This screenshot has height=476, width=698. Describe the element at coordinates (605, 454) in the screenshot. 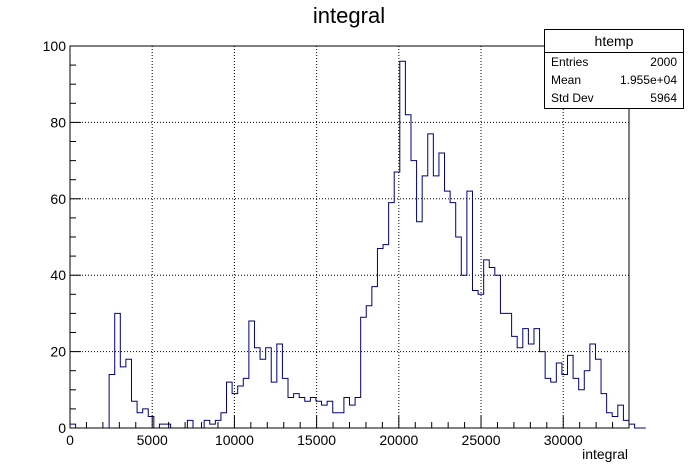

I see `x-axis-title: integral` at that location.